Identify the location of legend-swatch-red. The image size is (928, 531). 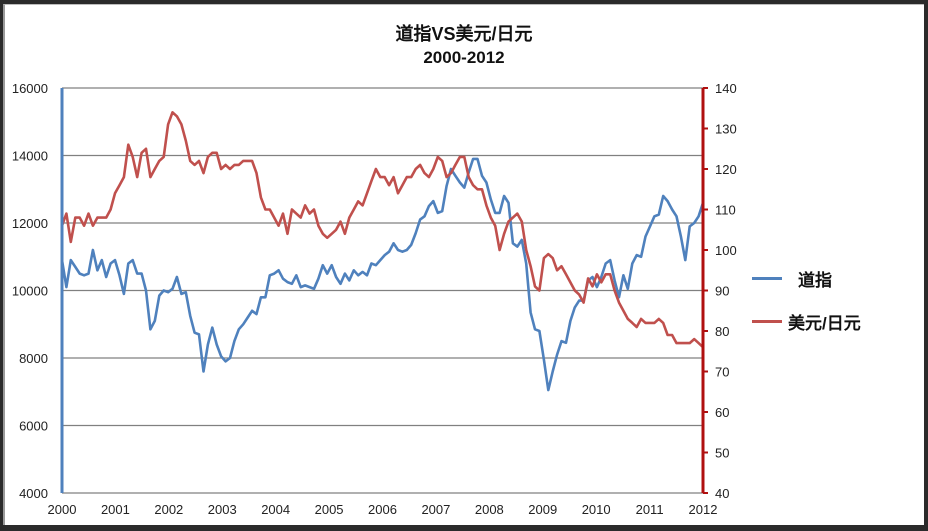
(767, 321).